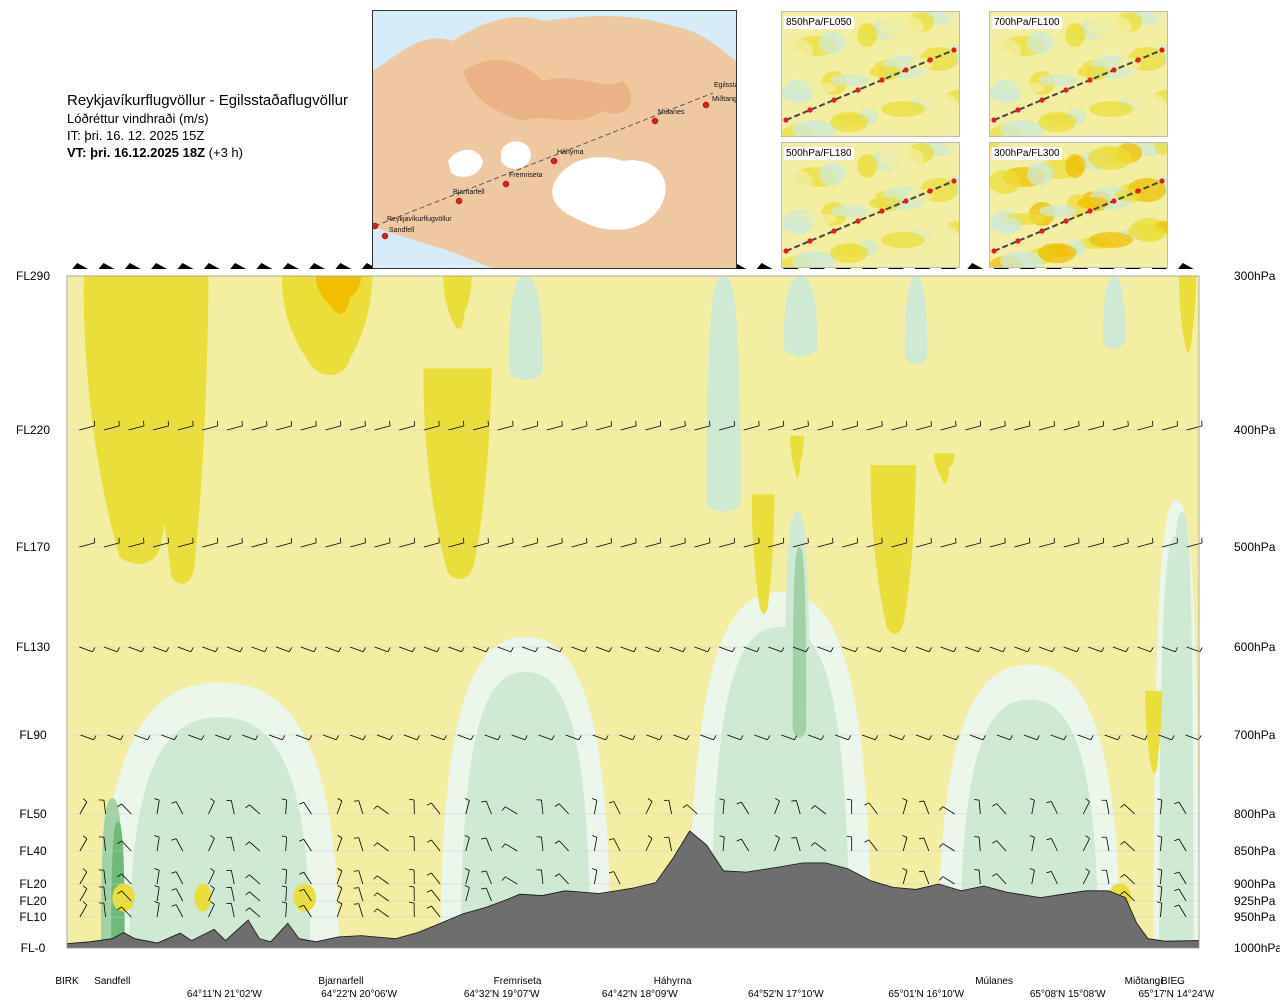 This screenshot has height=1005, width=1280. I want to click on route-point-label: Háhyrna, so click(673, 981).